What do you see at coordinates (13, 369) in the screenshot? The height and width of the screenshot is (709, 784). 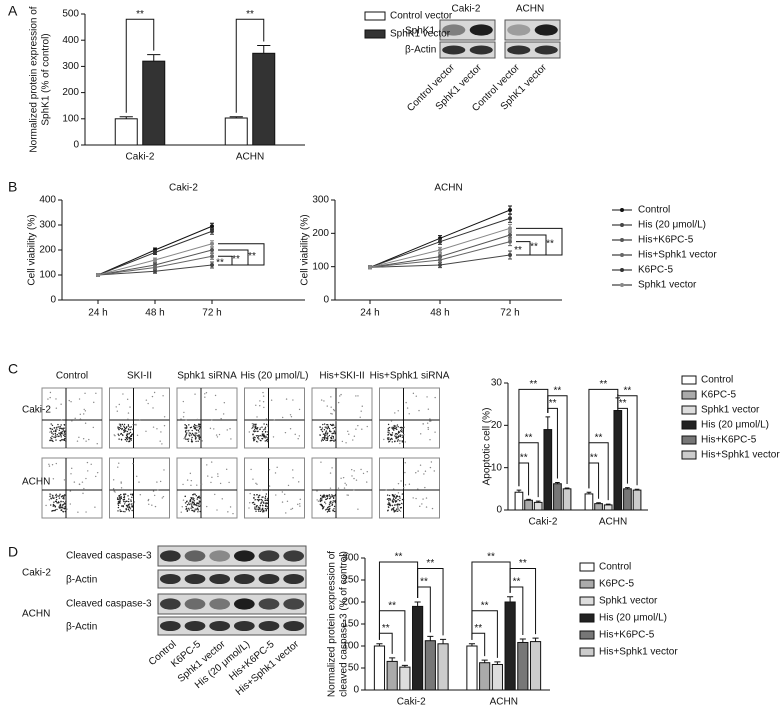 I see `panel-letter: C` at bounding box center [13, 369].